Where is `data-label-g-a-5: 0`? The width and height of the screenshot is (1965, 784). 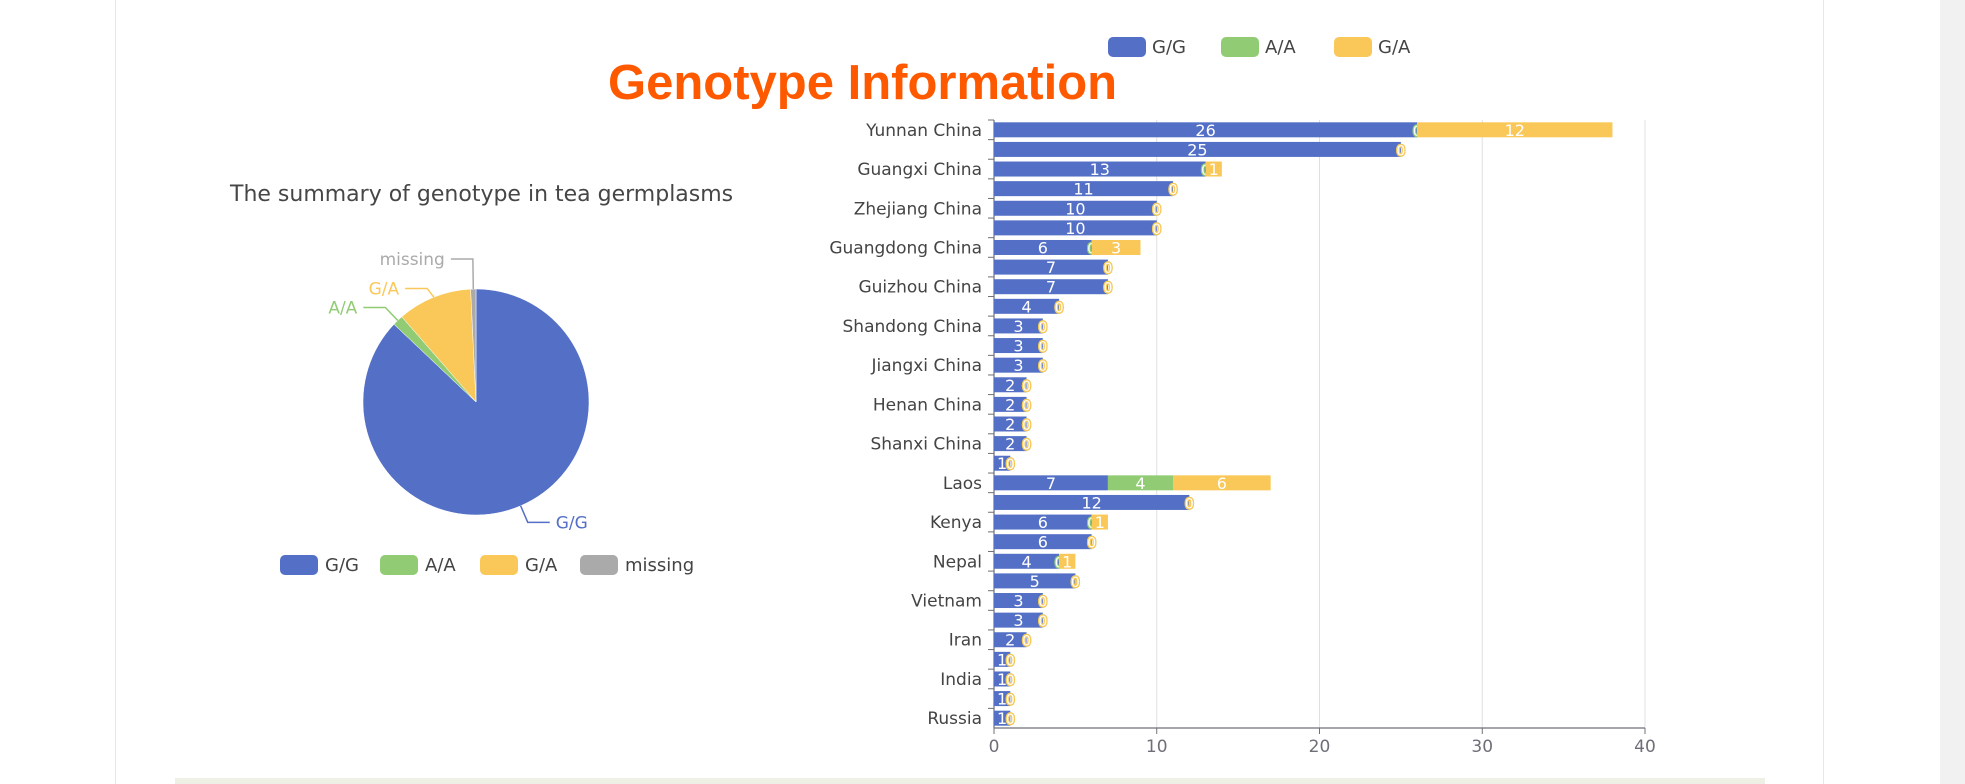 data-label-g-a-5: 0 is located at coordinates (1156, 230).